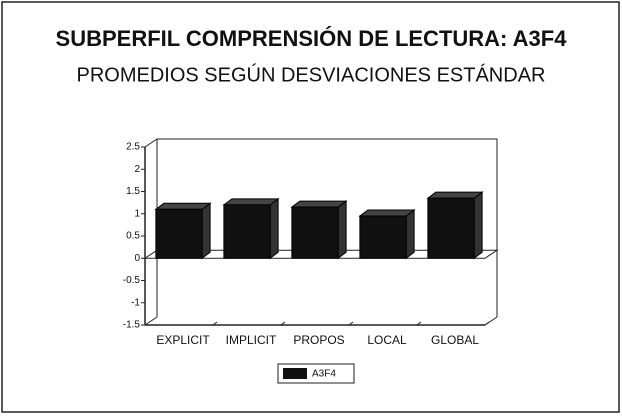 Image resolution: width=622 pixels, height=420 pixels. What do you see at coordinates (455, 340) in the screenshot?
I see `x-tick-label: GLOBAL` at bounding box center [455, 340].